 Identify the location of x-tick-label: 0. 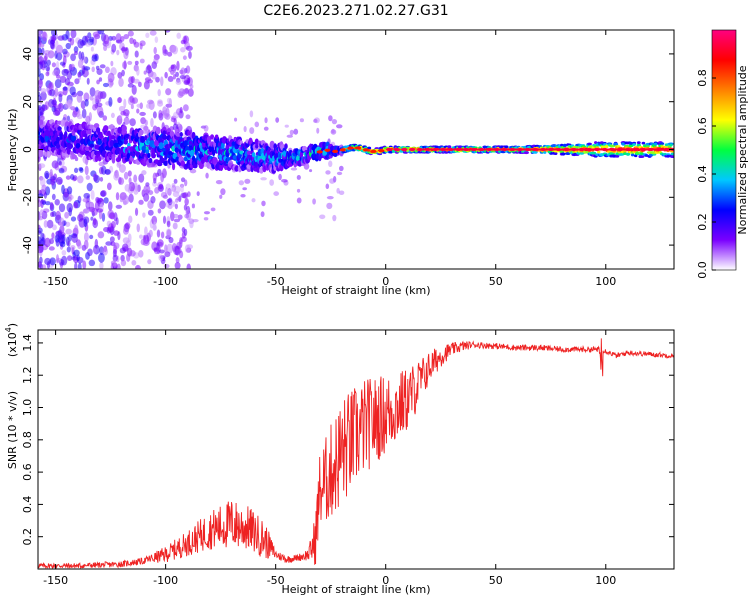
(385, 281).